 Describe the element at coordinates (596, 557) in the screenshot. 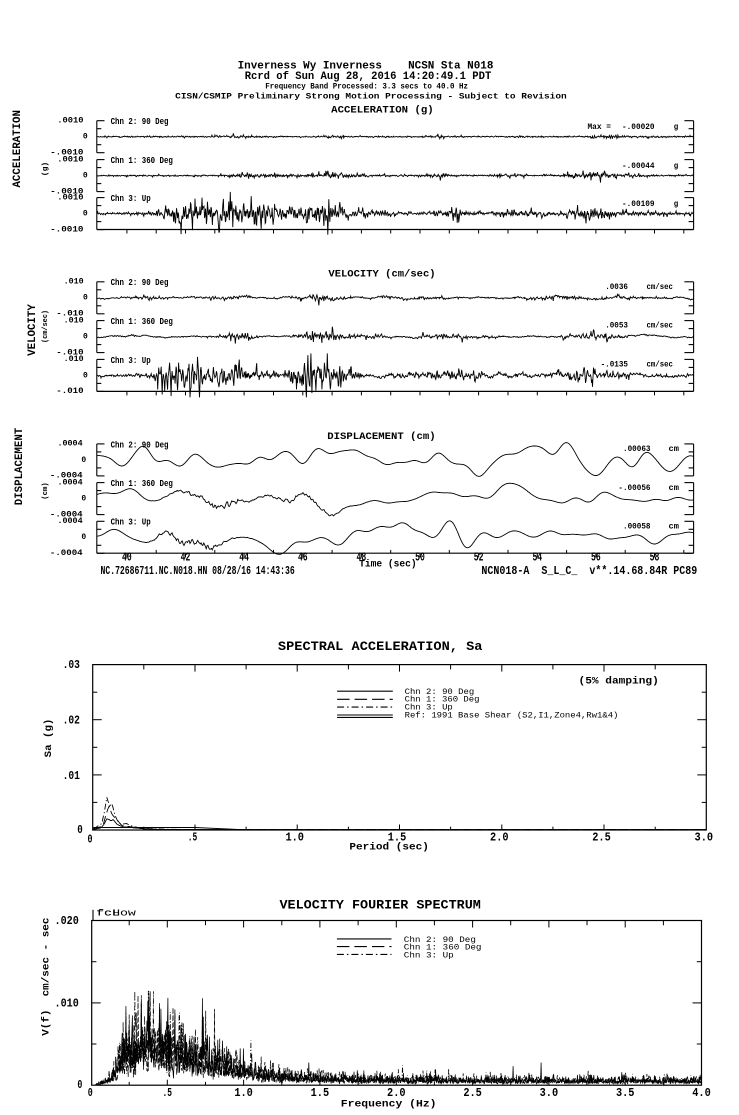

I see `svg-text: 56` at that location.